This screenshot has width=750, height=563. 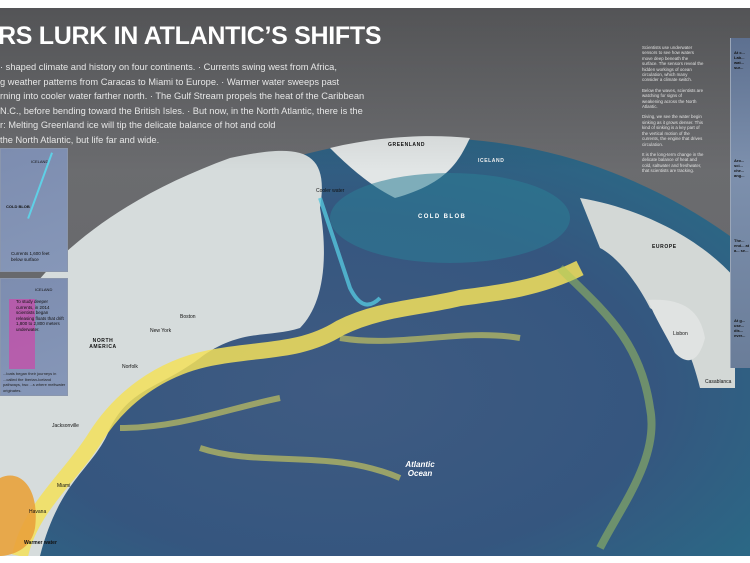 I want to click on label-atlantic-ocean: Atlantic Ocean, so click(x=420, y=469).